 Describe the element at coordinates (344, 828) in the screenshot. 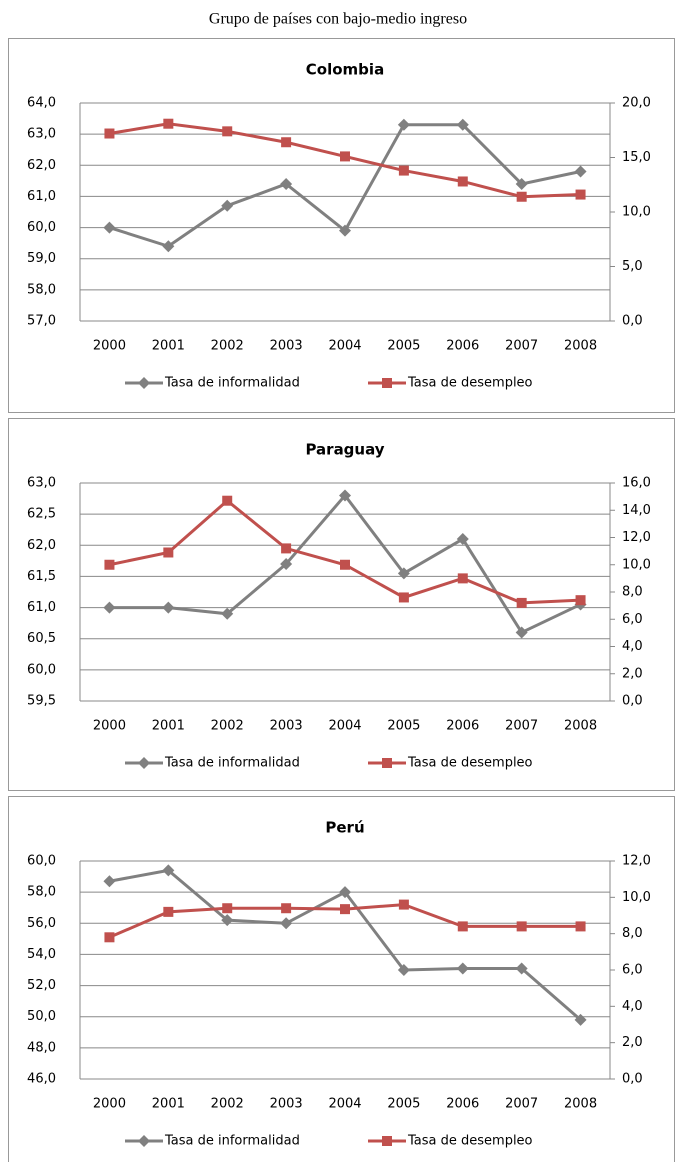

I see `chart-title: Perú` at that location.